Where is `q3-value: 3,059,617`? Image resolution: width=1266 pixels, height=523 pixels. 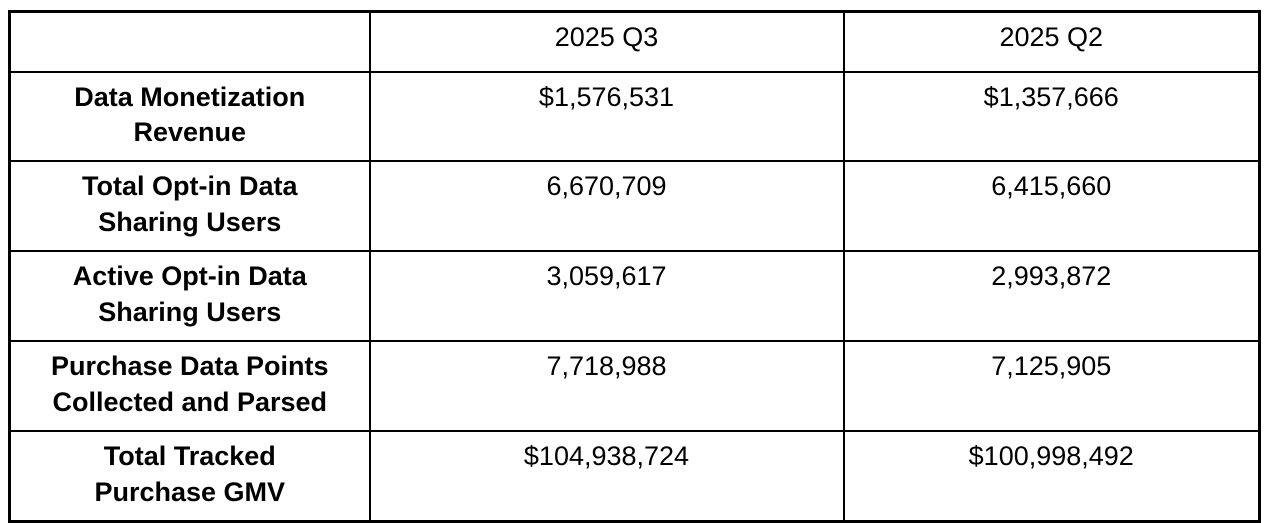
q3-value: 3,059,617 is located at coordinates (606, 296).